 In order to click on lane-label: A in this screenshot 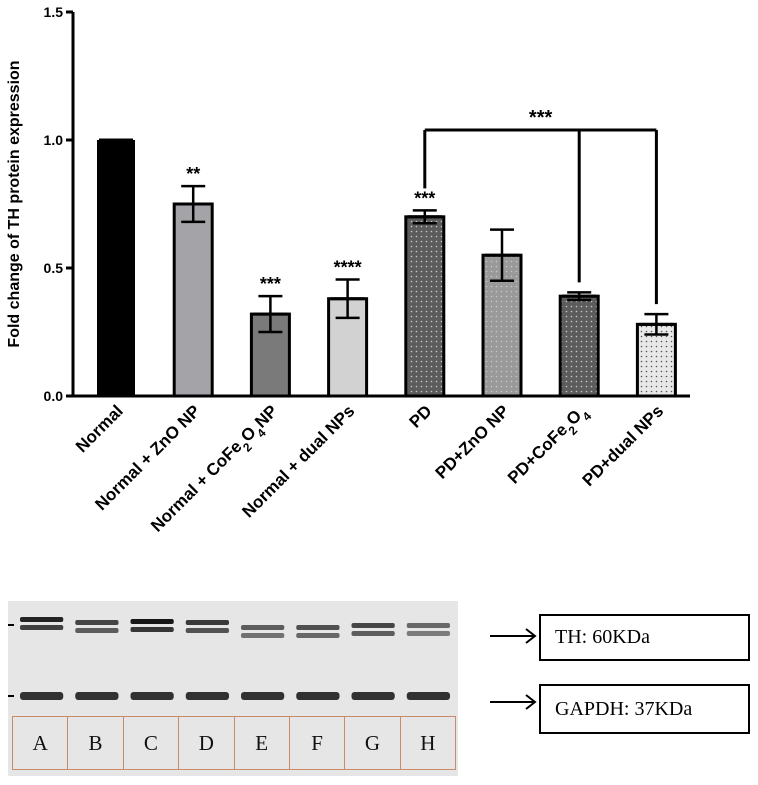, I will do `click(41, 743)`.